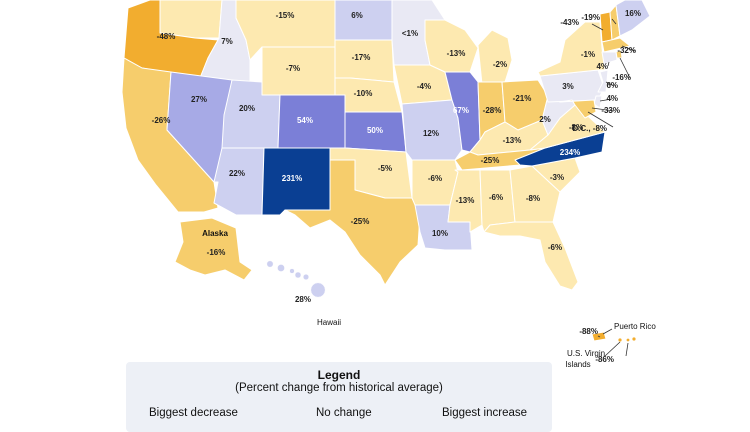 The image size is (750, 432). I want to click on state-value-label-nd: 6%, so click(357, 15).